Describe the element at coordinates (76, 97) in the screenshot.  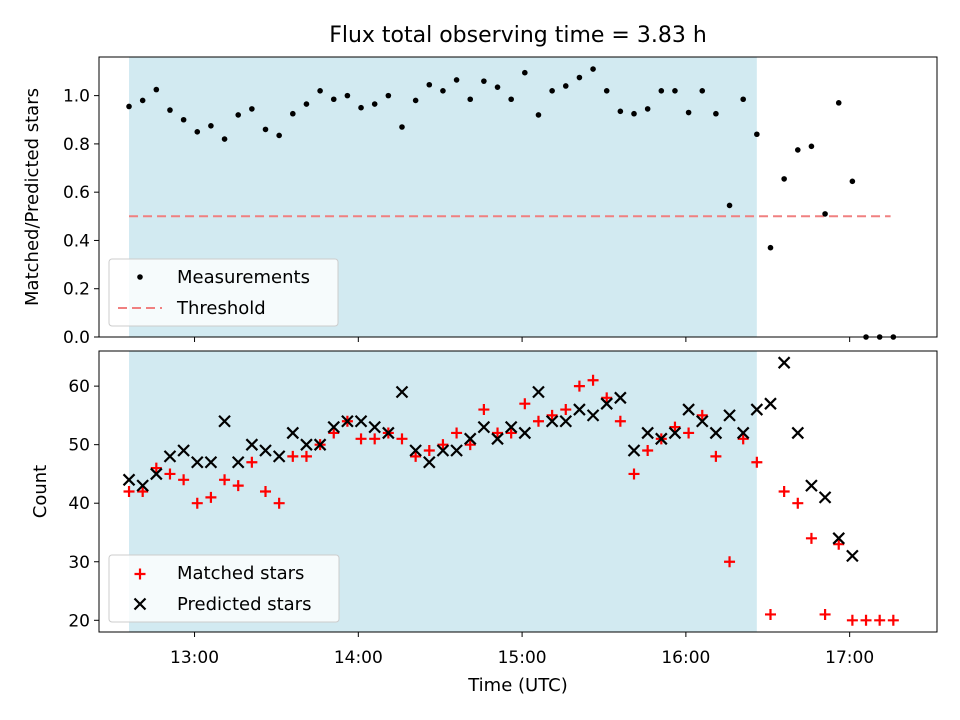
I see `y-tick-label: 1.0` at that location.